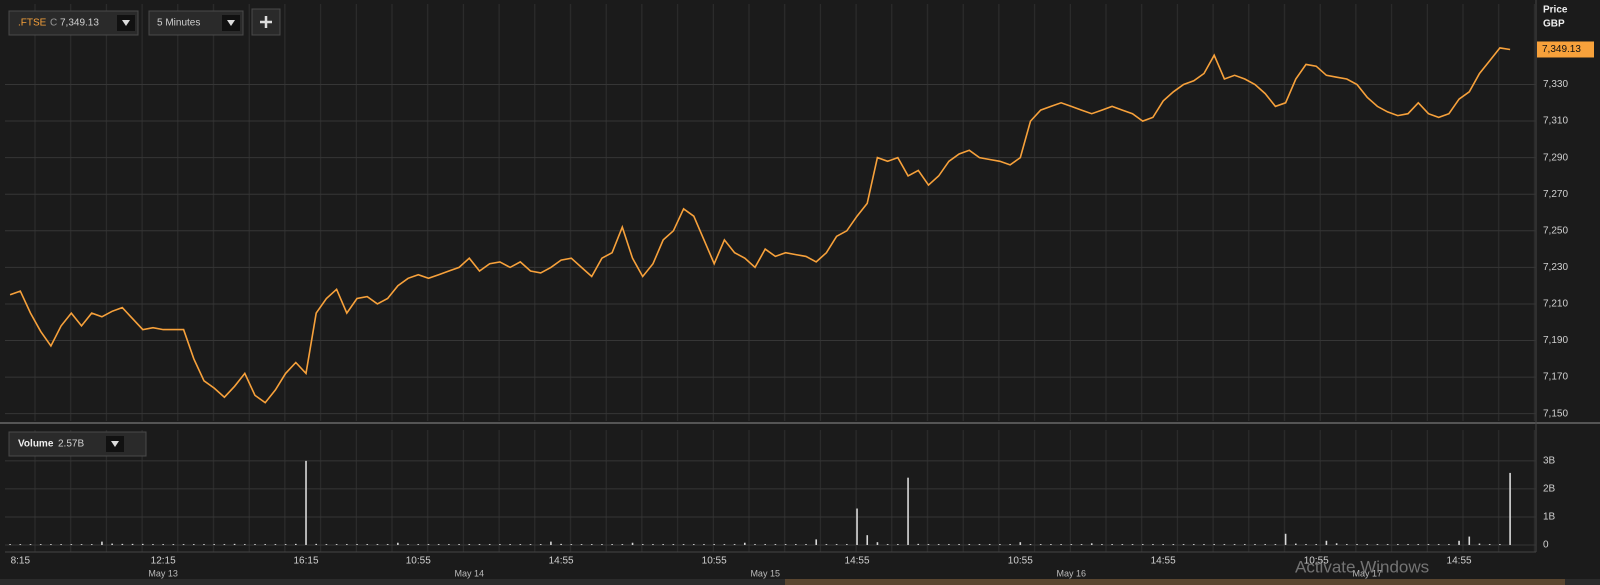  Describe the element at coordinates (1555, 340) in the screenshot. I see `y-tick-label: 7,190` at that location.